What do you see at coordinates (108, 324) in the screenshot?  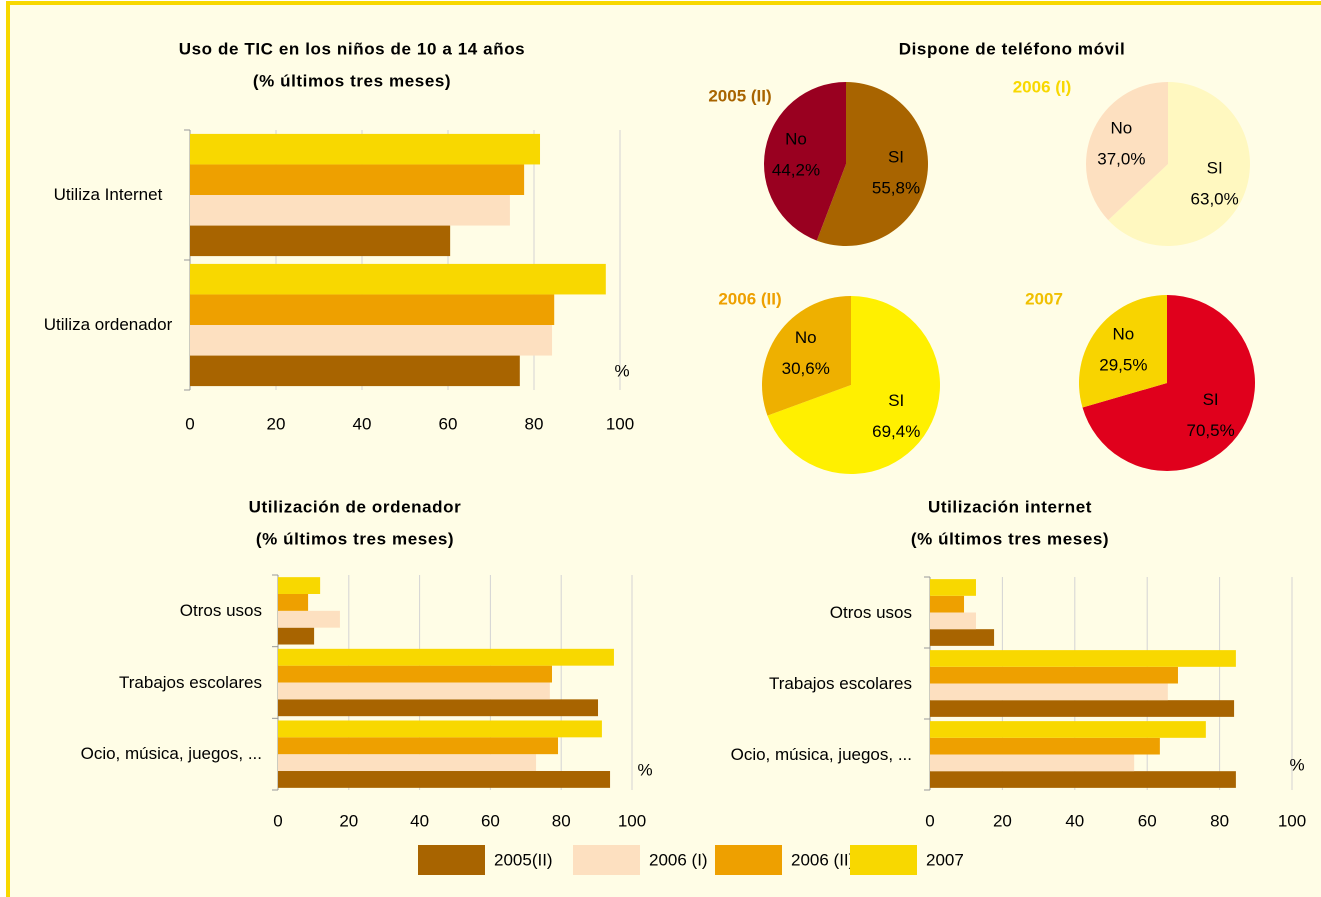 I see `y-tick-label: Utiliza ordenador` at bounding box center [108, 324].